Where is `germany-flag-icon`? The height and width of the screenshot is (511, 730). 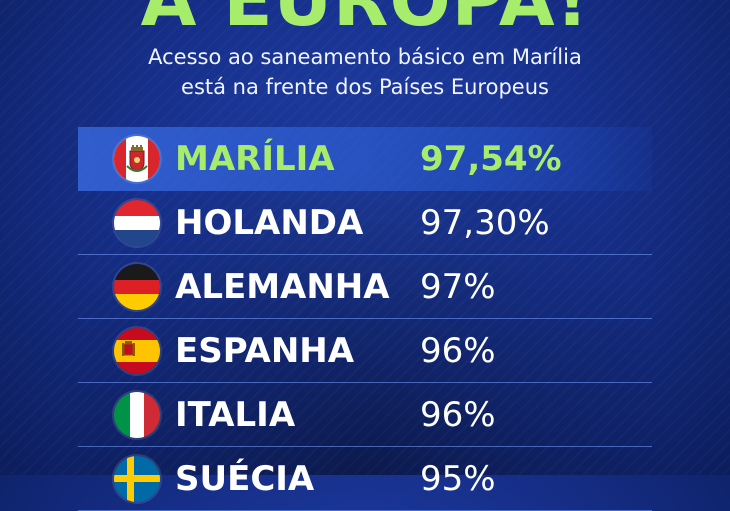 germany-flag-icon is located at coordinates (137, 287).